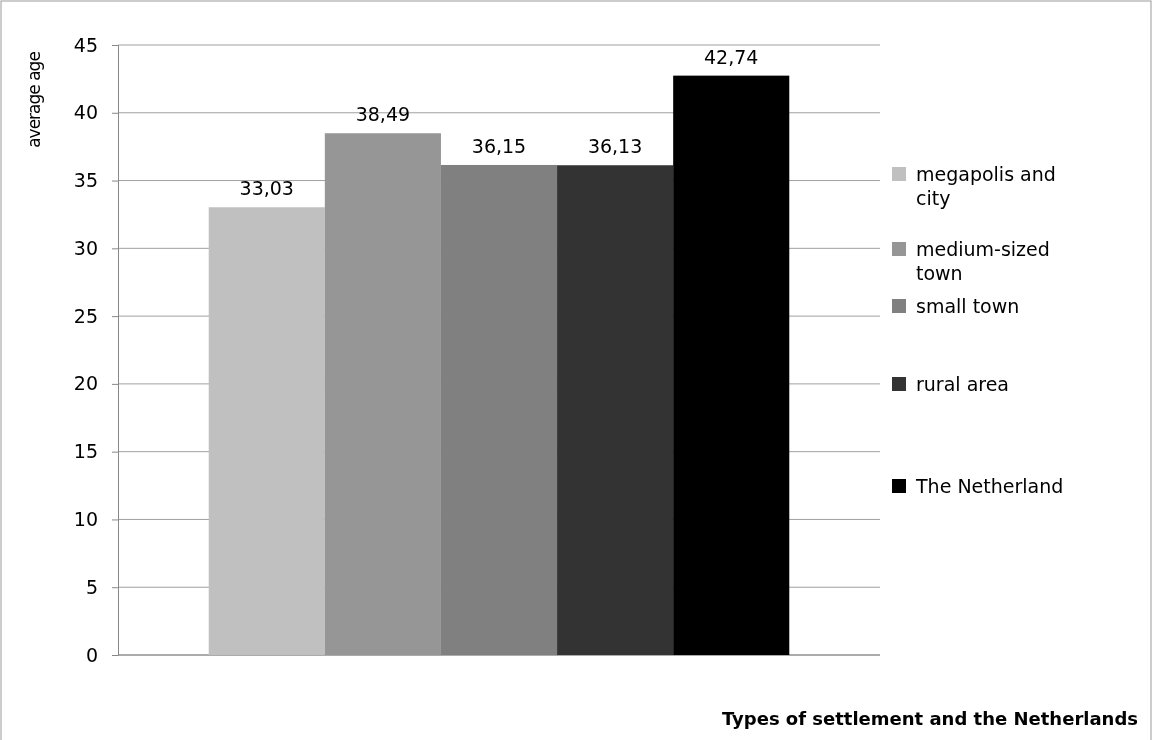 The width and height of the screenshot is (1154, 740). Describe the element at coordinates (989, 486) in the screenshot. I see `legend-label: The Netherland` at that location.